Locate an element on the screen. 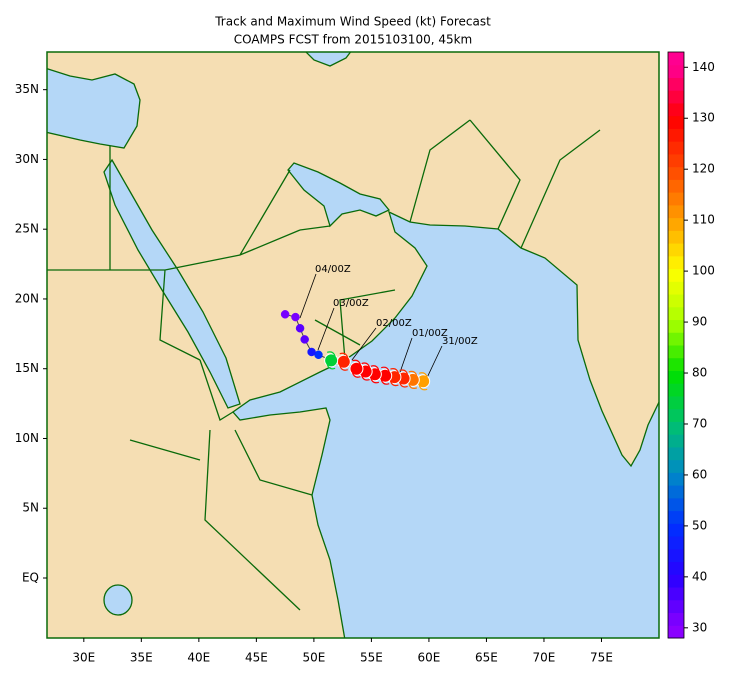  track-label: 04/00Z is located at coordinates (333, 269).